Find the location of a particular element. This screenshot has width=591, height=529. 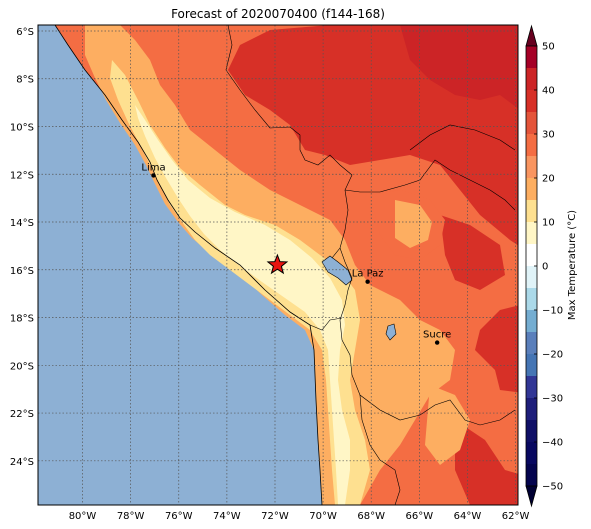

latitude-tick-label: 16°S is located at coordinates (22, 271).